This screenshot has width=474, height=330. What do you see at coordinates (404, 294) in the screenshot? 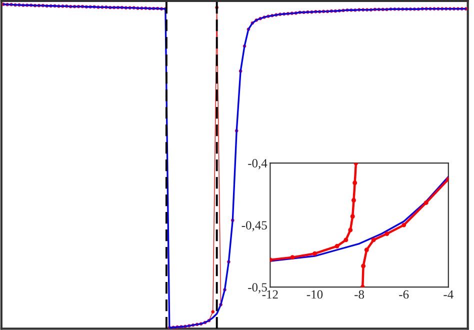
I see `x-tick-label: -6` at bounding box center [404, 294].